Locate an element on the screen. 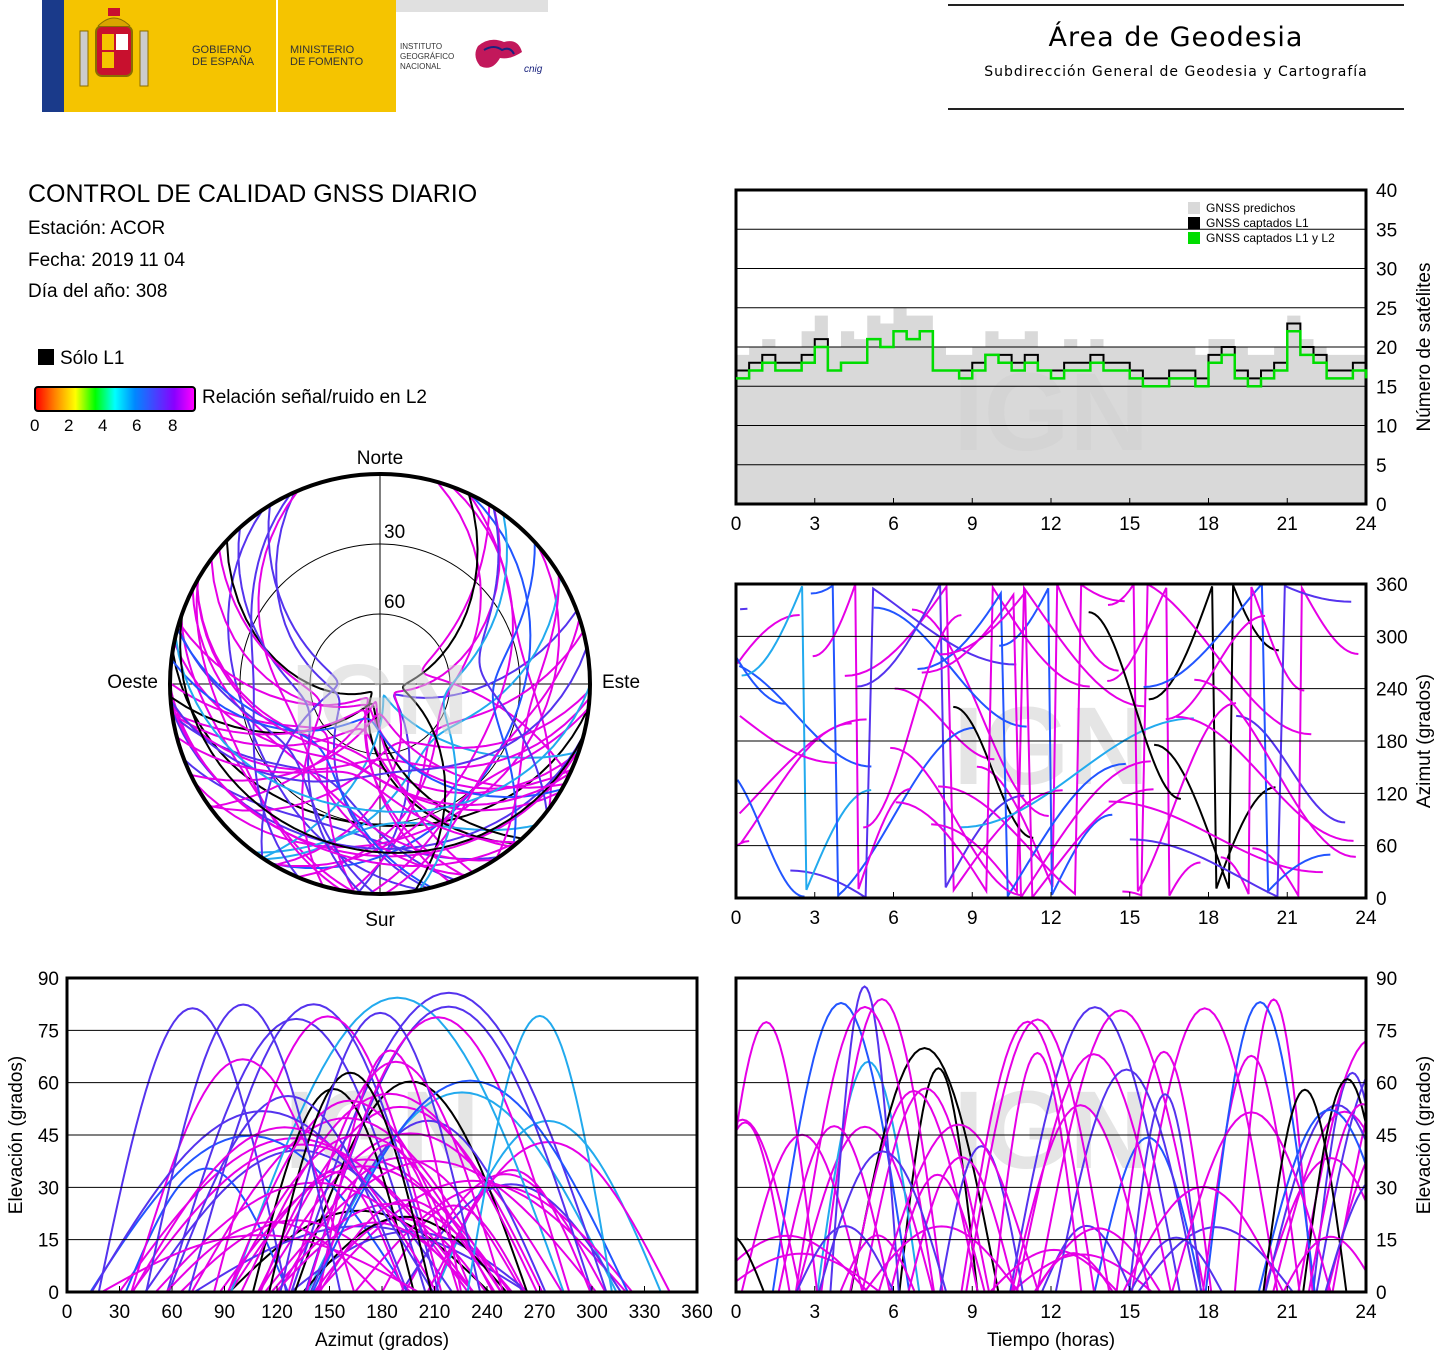 The width and height of the screenshot is (1445, 1350). x-tick-label: 90 is located at coordinates (224, 1312).